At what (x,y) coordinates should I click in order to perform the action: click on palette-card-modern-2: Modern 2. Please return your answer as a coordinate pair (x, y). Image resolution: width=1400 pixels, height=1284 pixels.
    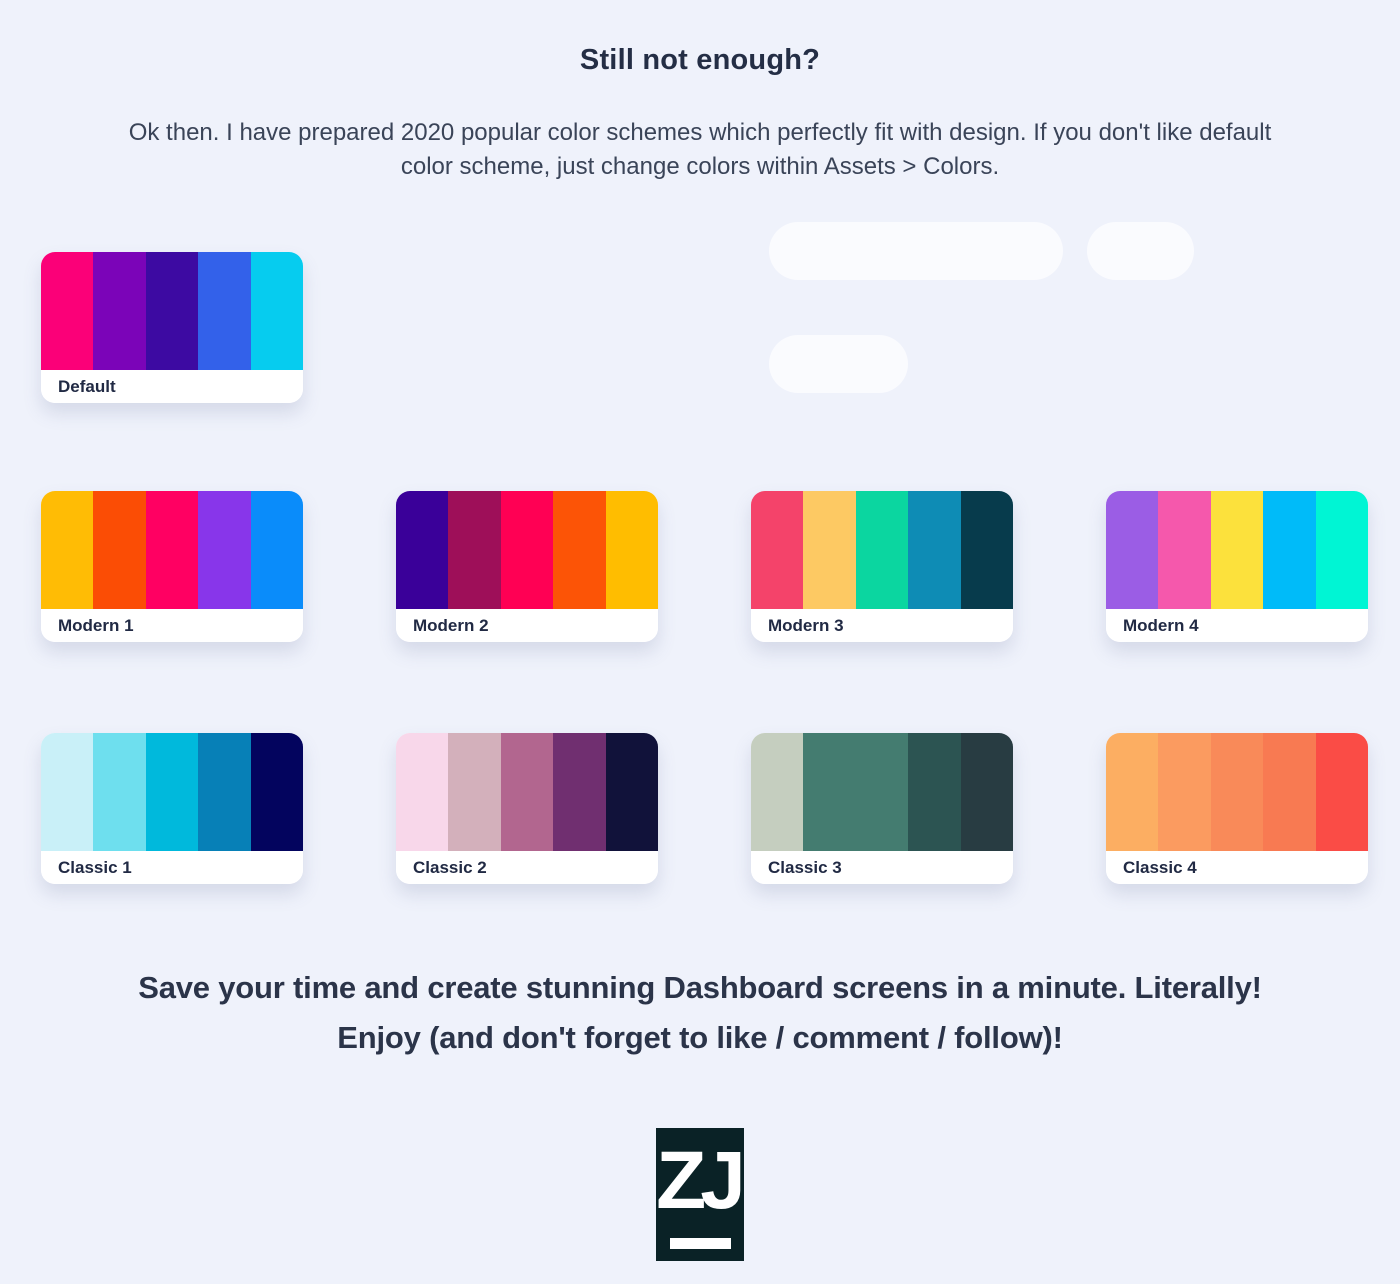
    Looking at the image, I should click on (527, 566).